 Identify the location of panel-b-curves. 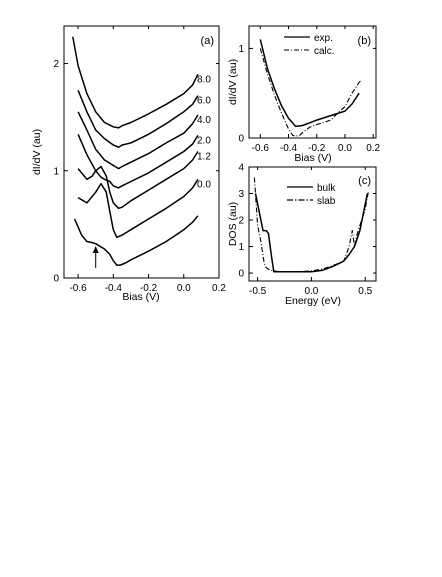
(311, 88).